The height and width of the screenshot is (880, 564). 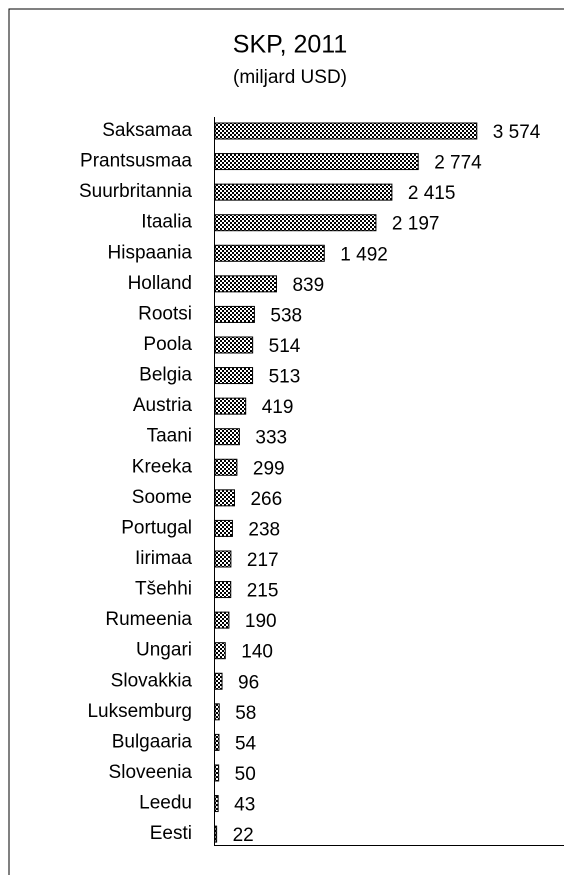 What do you see at coordinates (517, 132) in the screenshot?
I see `data-label: 3 574` at bounding box center [517, 132].